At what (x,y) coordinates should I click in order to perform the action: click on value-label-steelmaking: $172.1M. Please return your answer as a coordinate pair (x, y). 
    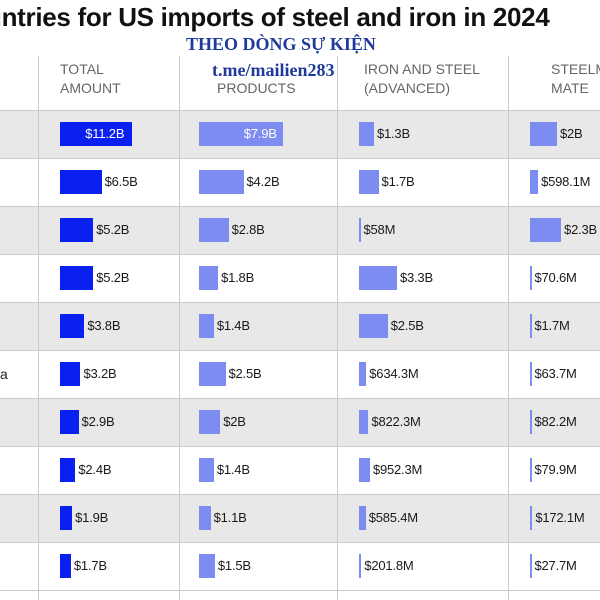
    Looking at the image, I should click on (560, 517).